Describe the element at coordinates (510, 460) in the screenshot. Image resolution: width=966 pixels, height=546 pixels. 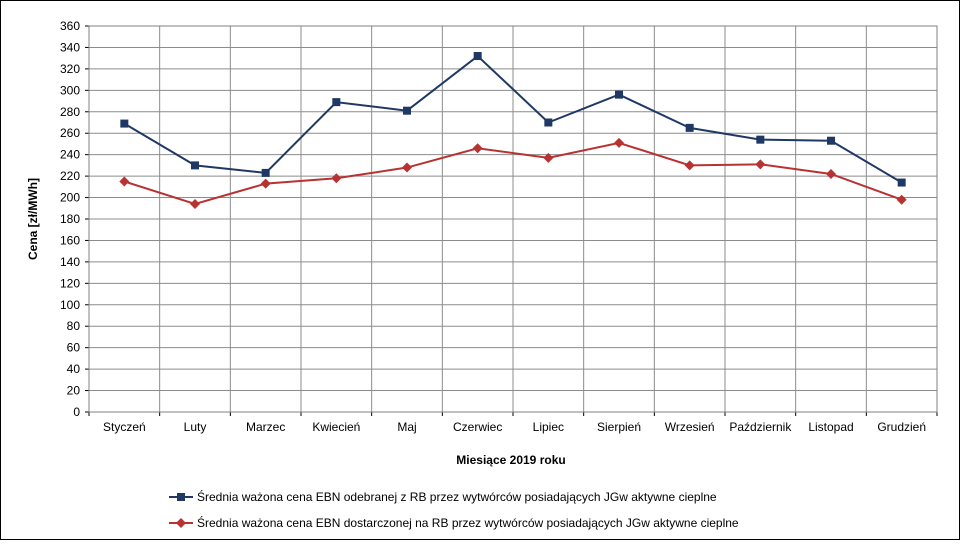
I see `x-axis-title: Miesiące 2019 roku` at that location.